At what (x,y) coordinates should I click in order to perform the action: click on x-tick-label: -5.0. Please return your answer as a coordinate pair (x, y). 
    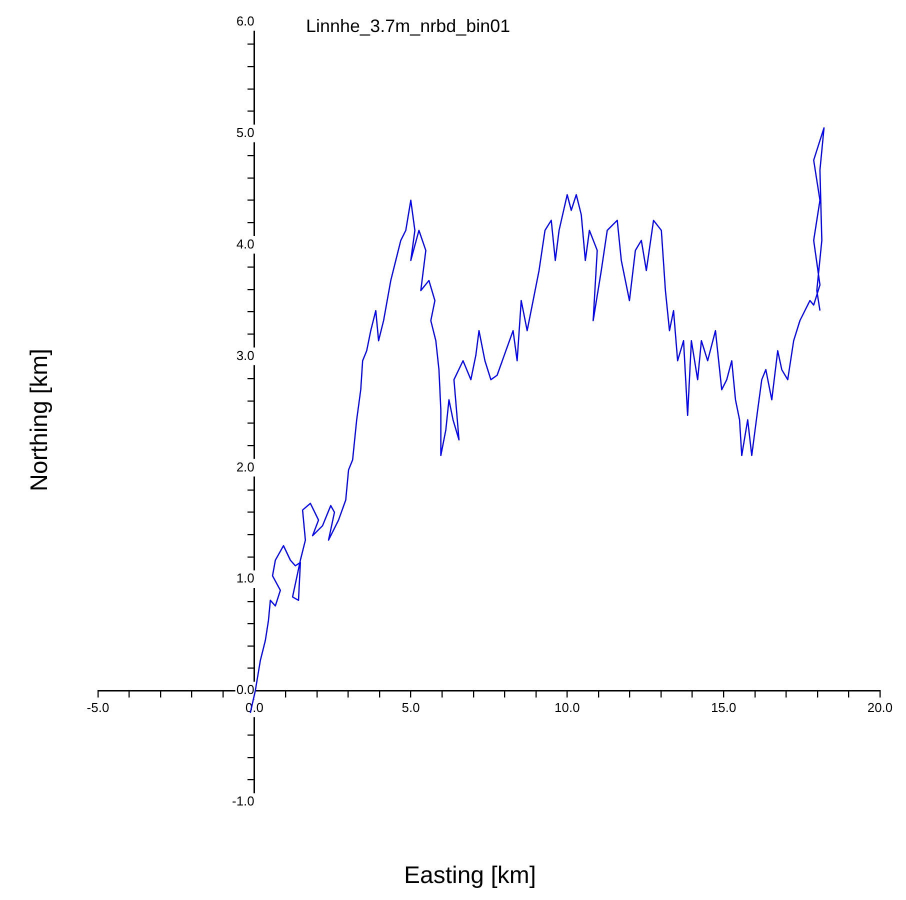
    Looking at the image, I should click on (98, 707).